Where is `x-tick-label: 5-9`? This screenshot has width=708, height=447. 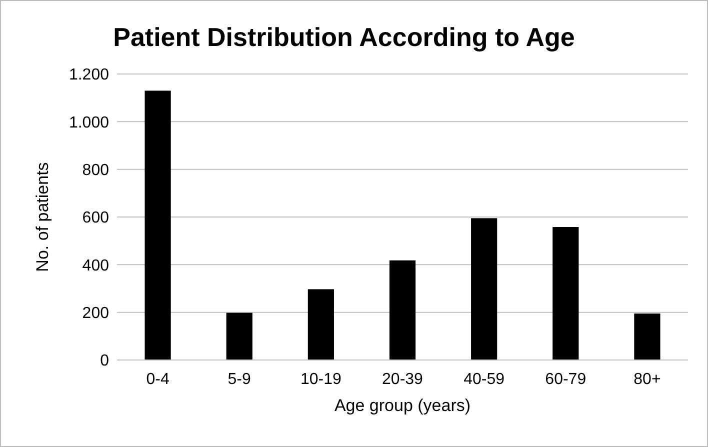 x-tick-label: 5-9 is located at coordinates (240, 379).